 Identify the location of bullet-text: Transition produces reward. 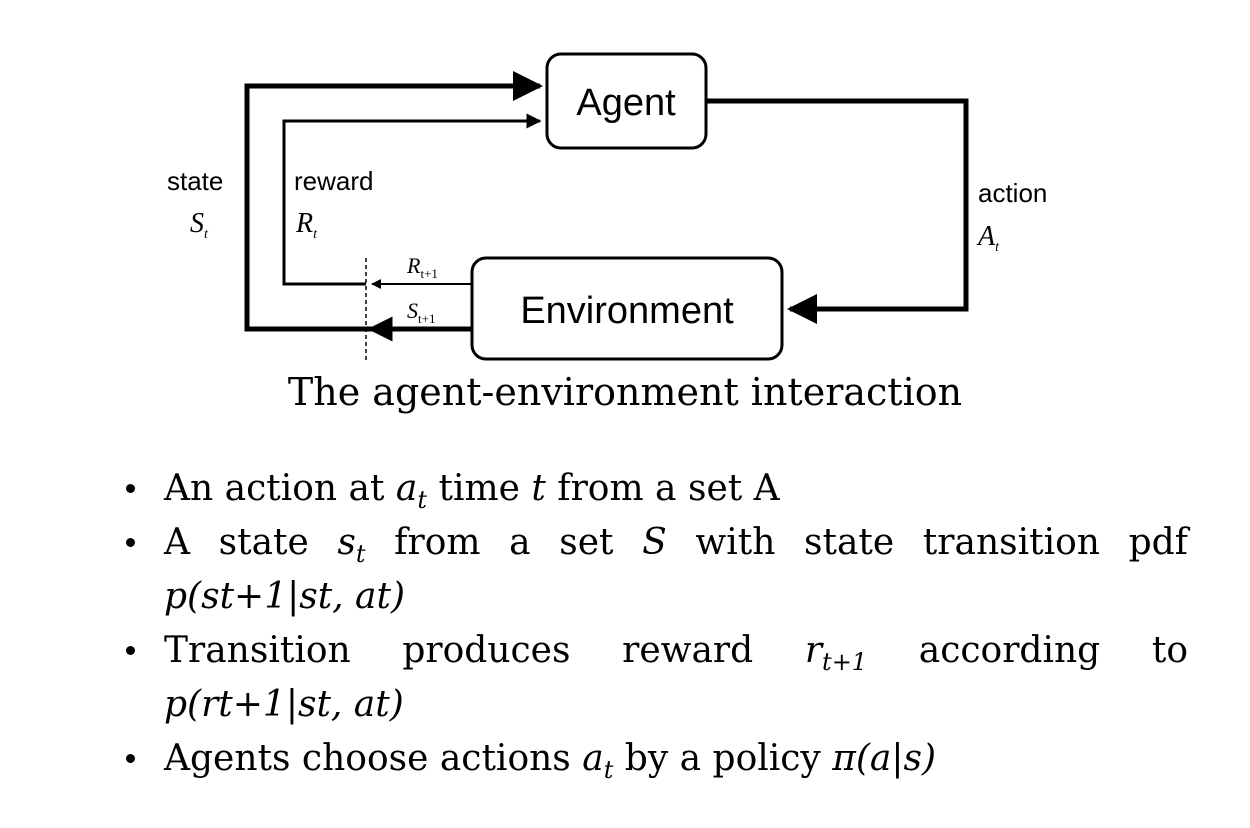
(484, 650).